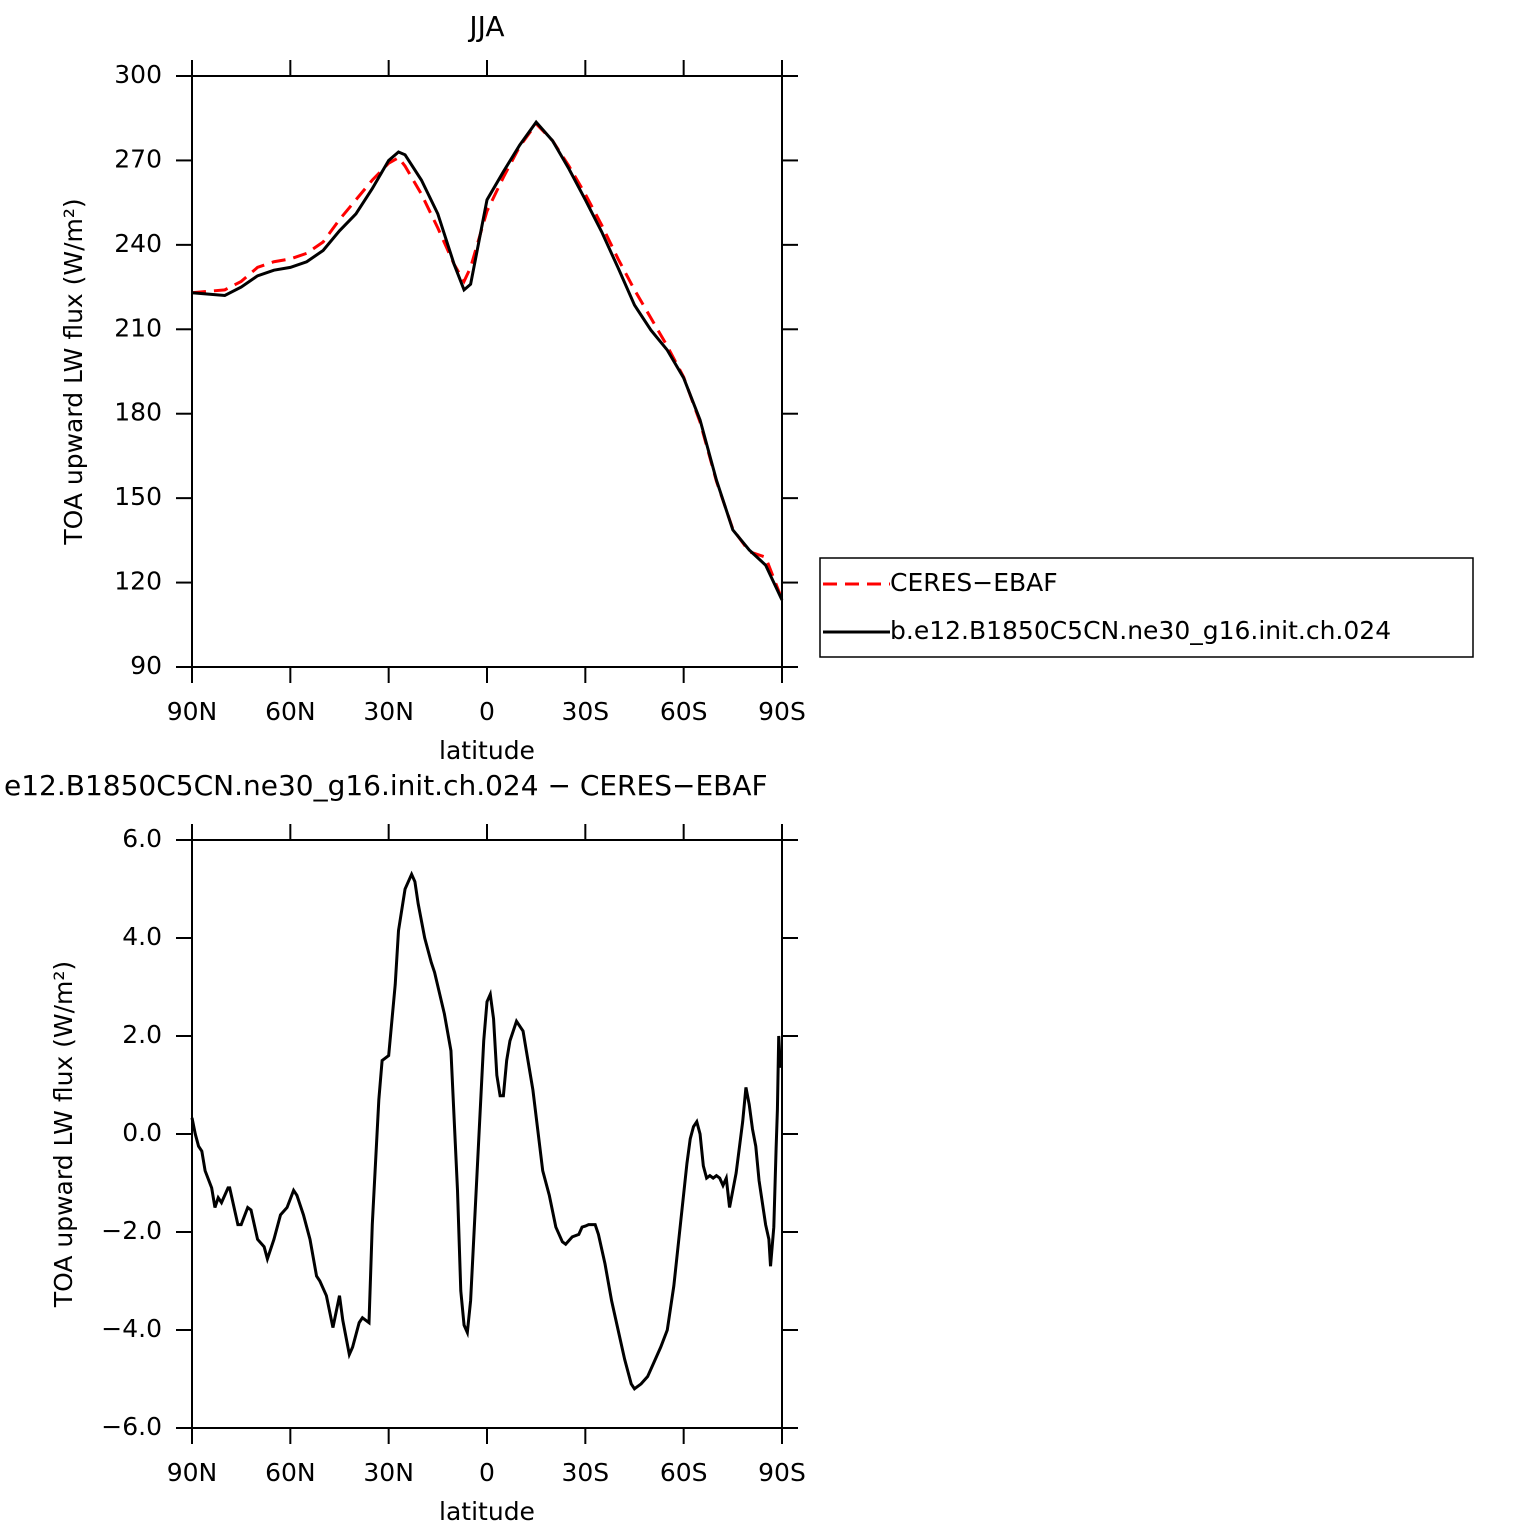 The image size is (1536, 1536). What do you see at coordinates (142, 838) in the screenshot?
I see `y-tick-label: 6.0` at bounding box center [142, 838].